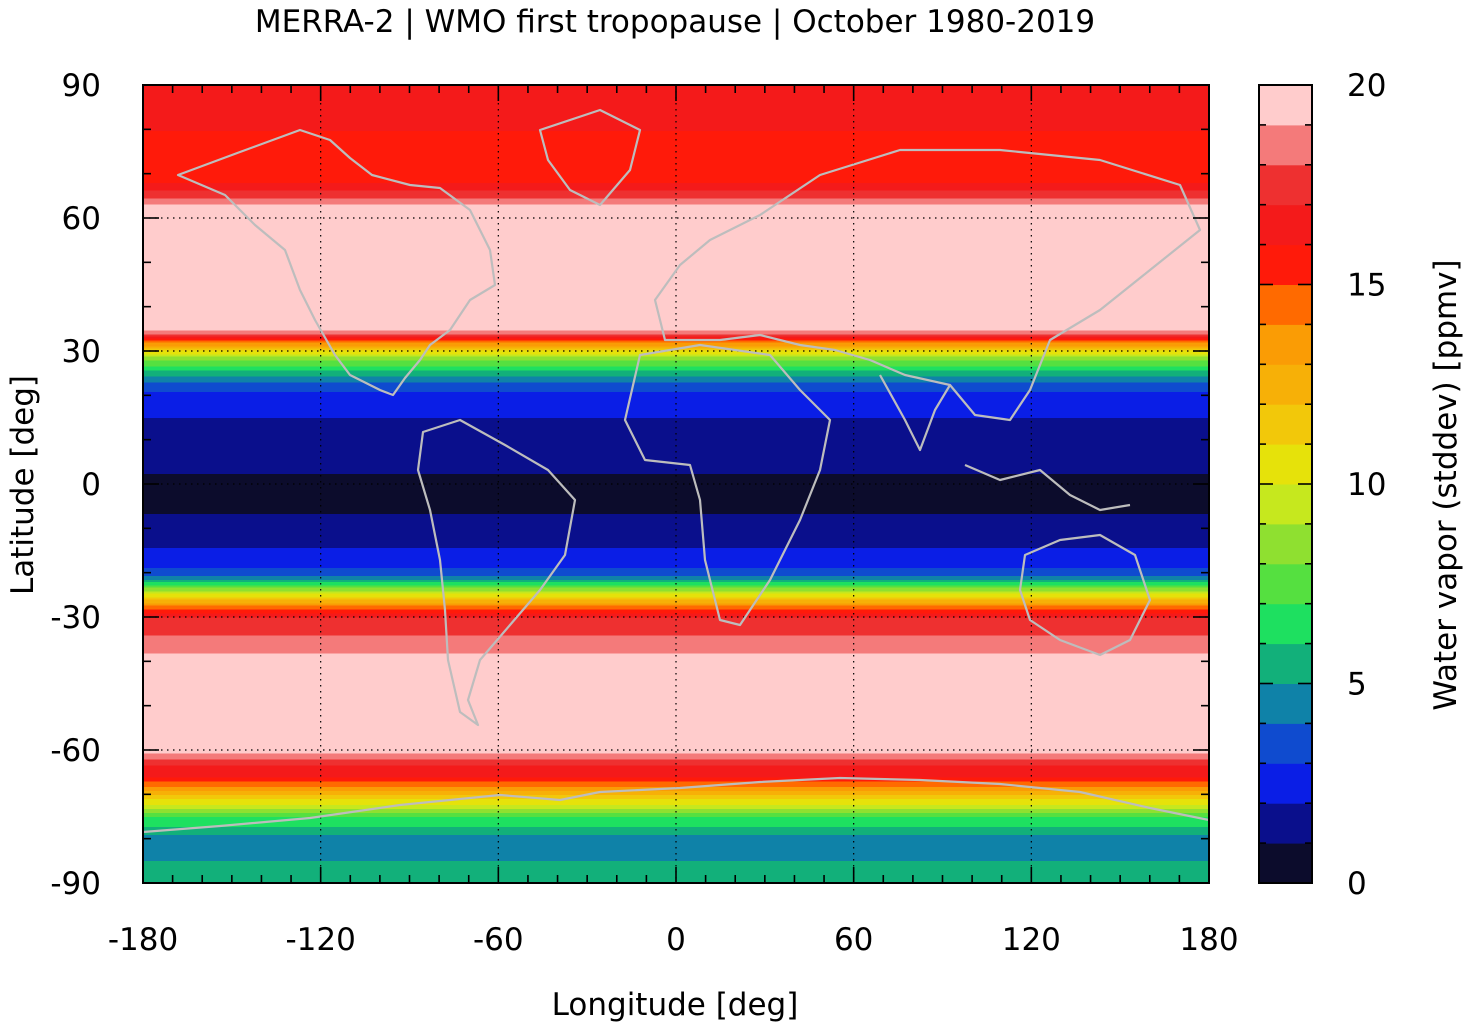  I want to click on y-tick-label: 30, so click(81, 352).